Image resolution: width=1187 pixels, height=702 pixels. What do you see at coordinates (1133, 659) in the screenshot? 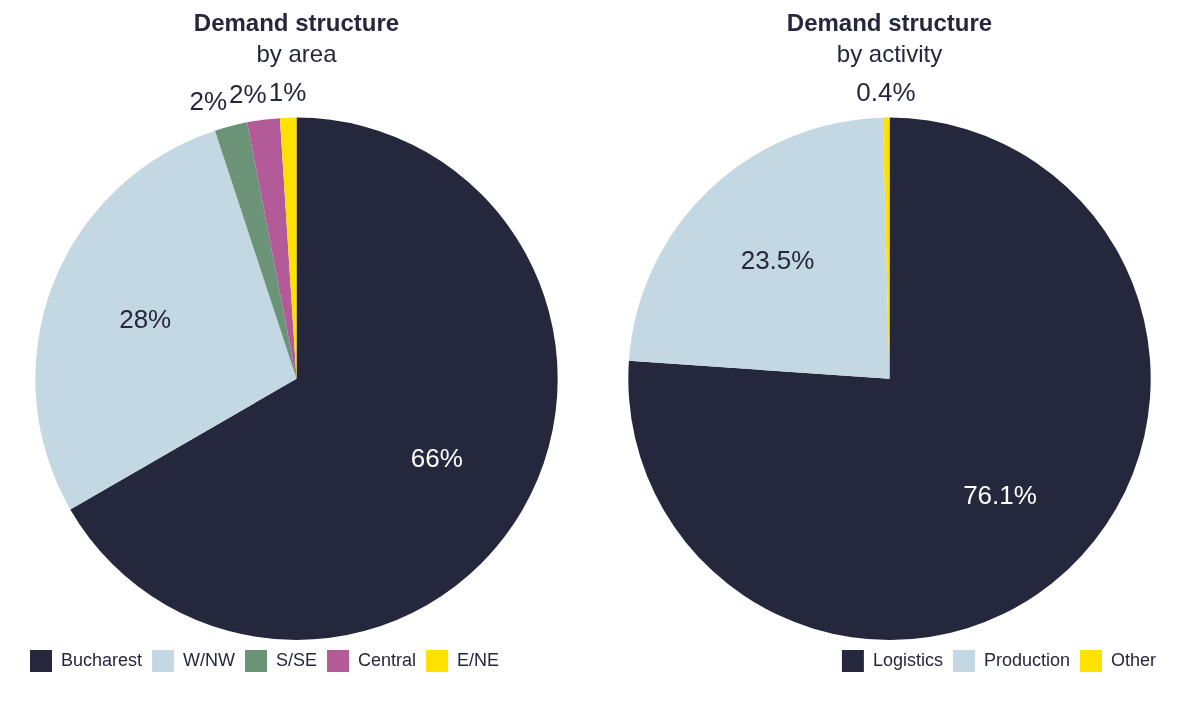
I see `legend-label: Other` at bounding box center [1133, 659].